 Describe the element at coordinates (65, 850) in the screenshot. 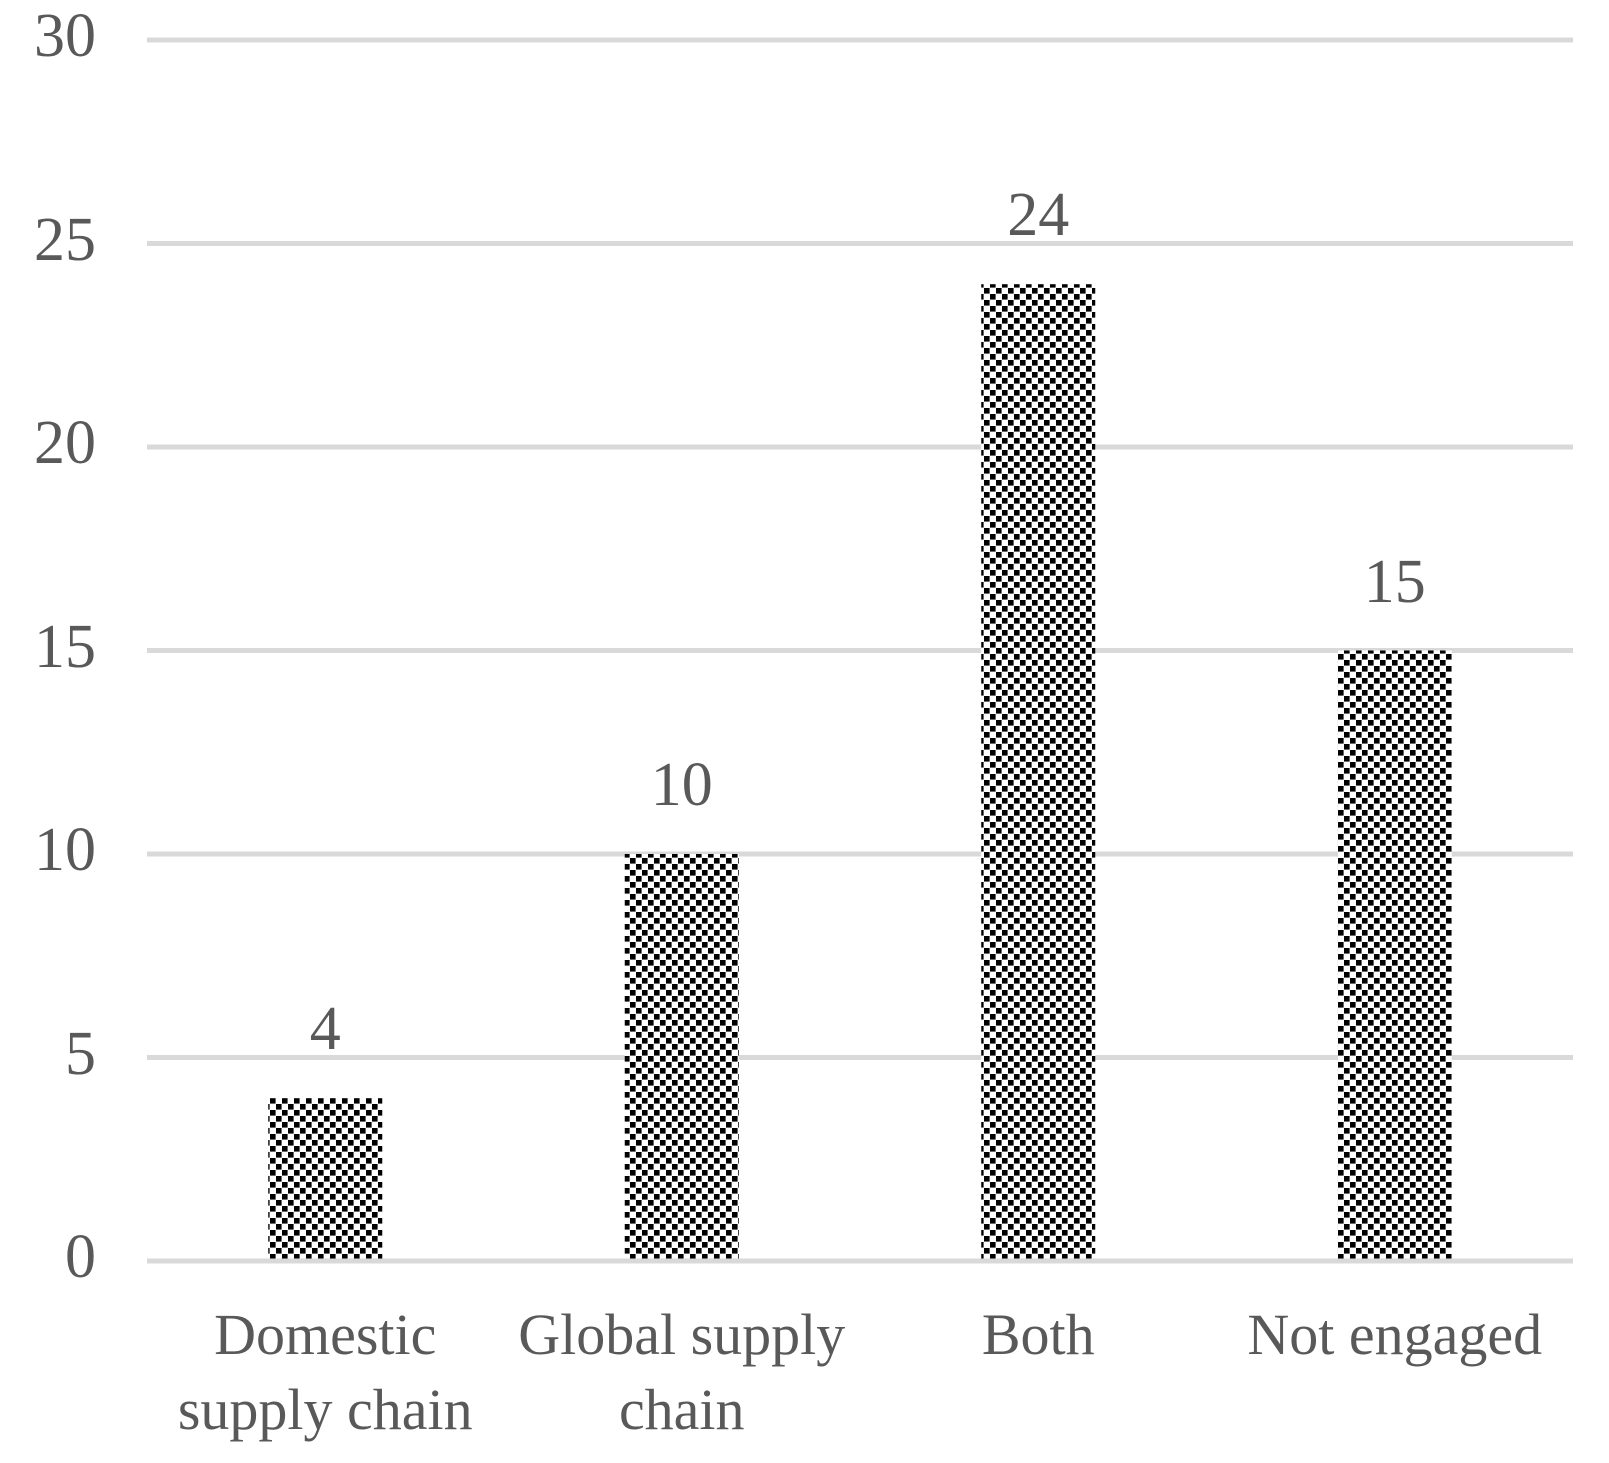

I see `y-tick-label-10: 10` at that location.